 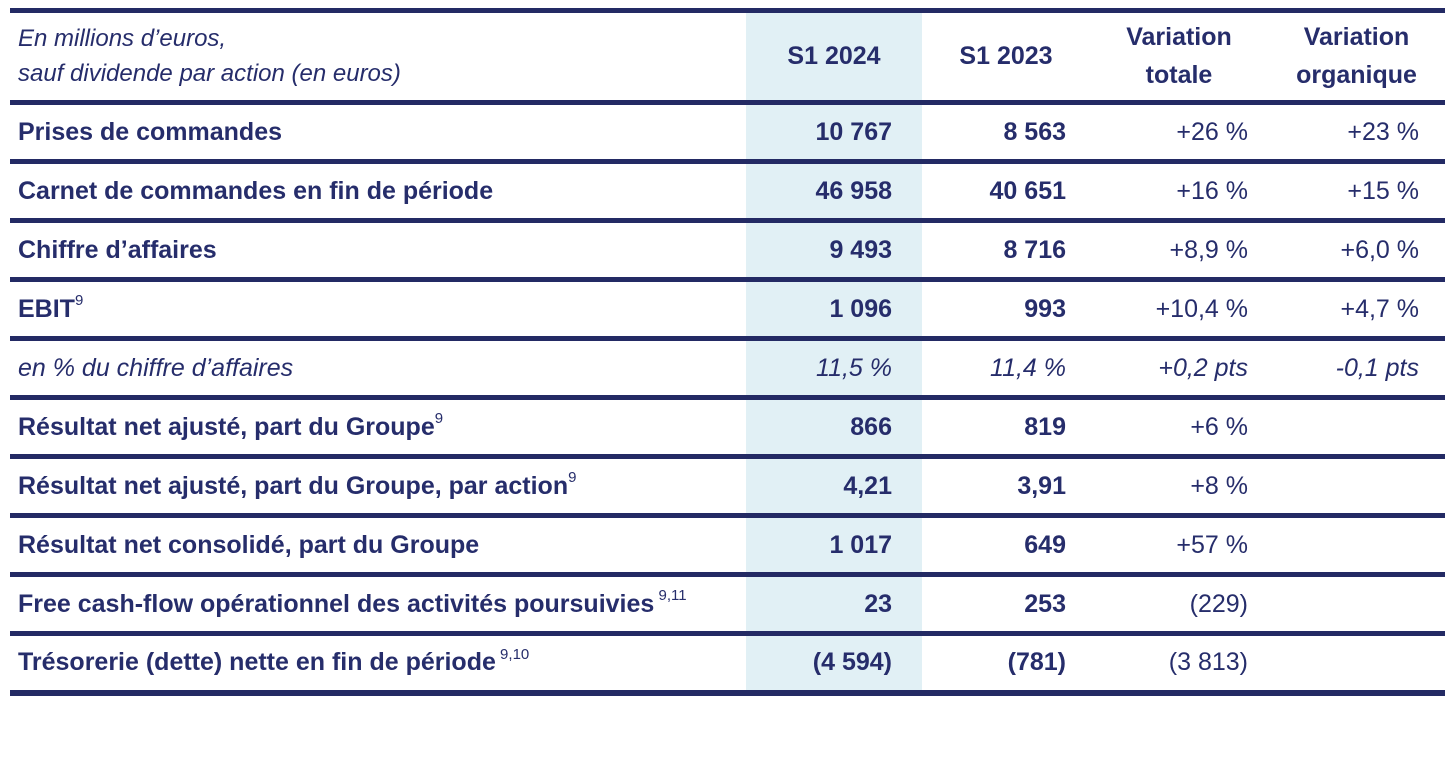 I want to click on cell-variation-totale: +6 %, so click(x=1179, y=428).